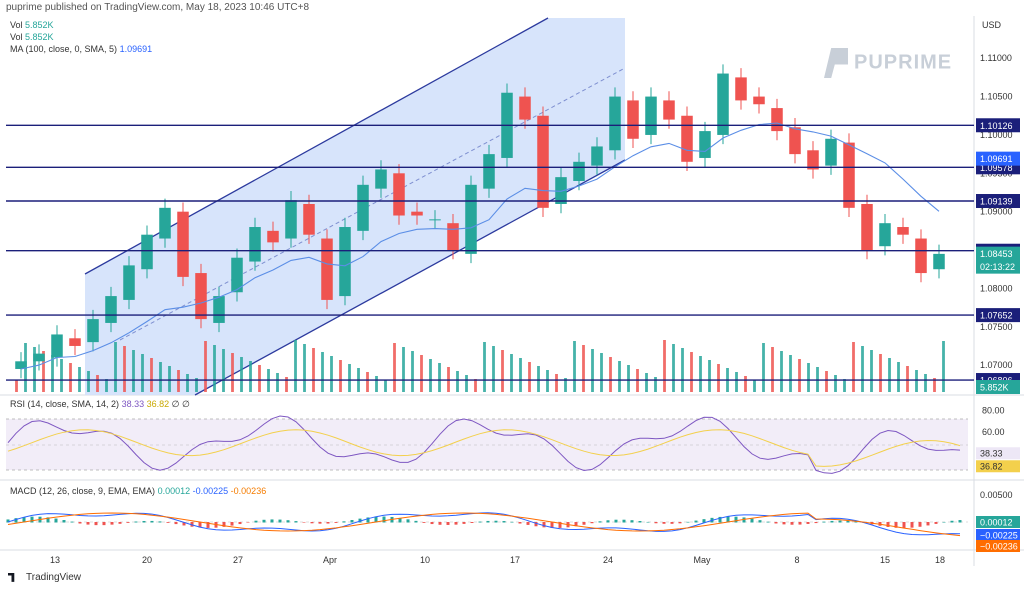 This screenshot has width=1024, height=589. Describe the element at coordinates (996, 168) in the screenshot. I see `level-badge-label: 1.09578` at that location.